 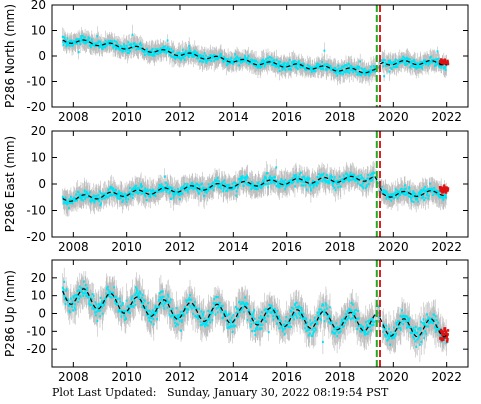 What do you see at coordinates (446, 247) in the screenshot?
I see `east-xtick-label: 2022` at bounding box center [446, 247].